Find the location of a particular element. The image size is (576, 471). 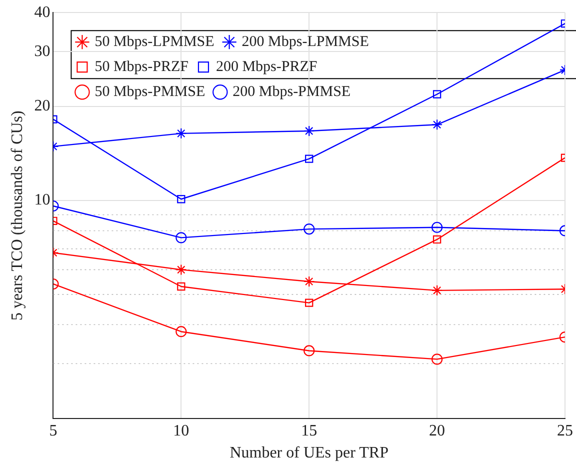

y-axis-title: 5 years TCO (thousands of CUs) is located at coordinates (17, 215).